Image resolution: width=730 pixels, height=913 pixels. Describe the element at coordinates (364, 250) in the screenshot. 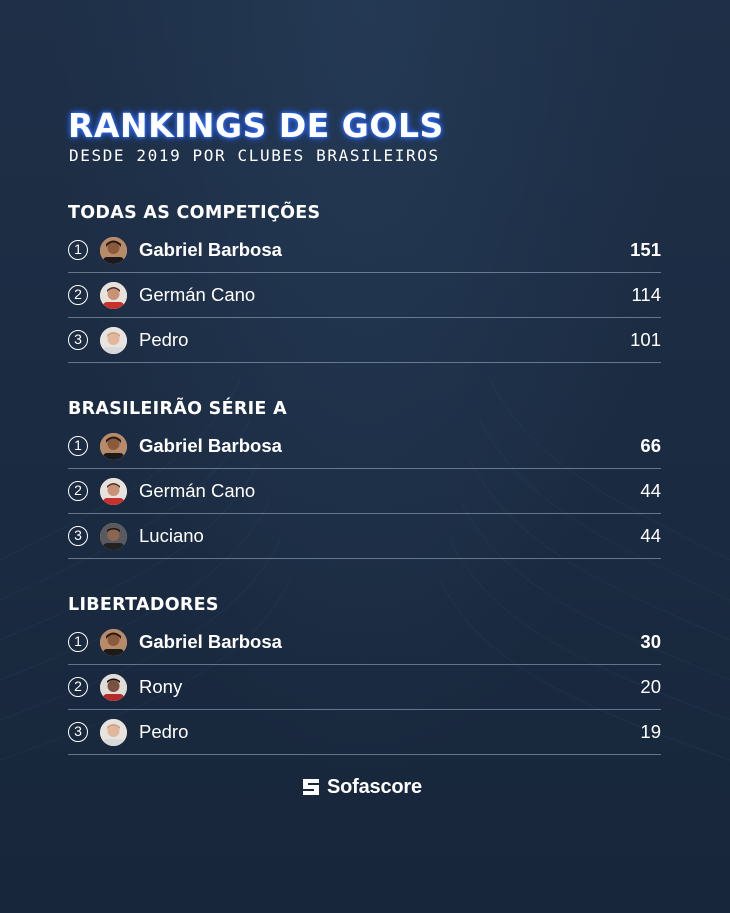

I see `ranking-row: 1 Gabriel Barbosa 151` at that location.